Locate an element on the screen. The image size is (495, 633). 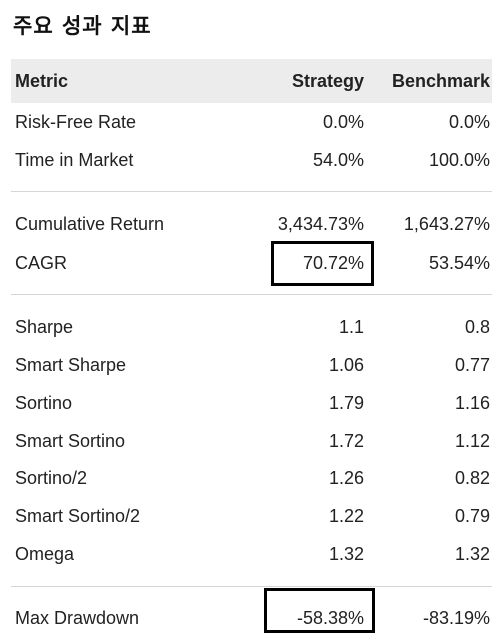
metric-label: Cumulative Return is located at coordinates (90, 224).